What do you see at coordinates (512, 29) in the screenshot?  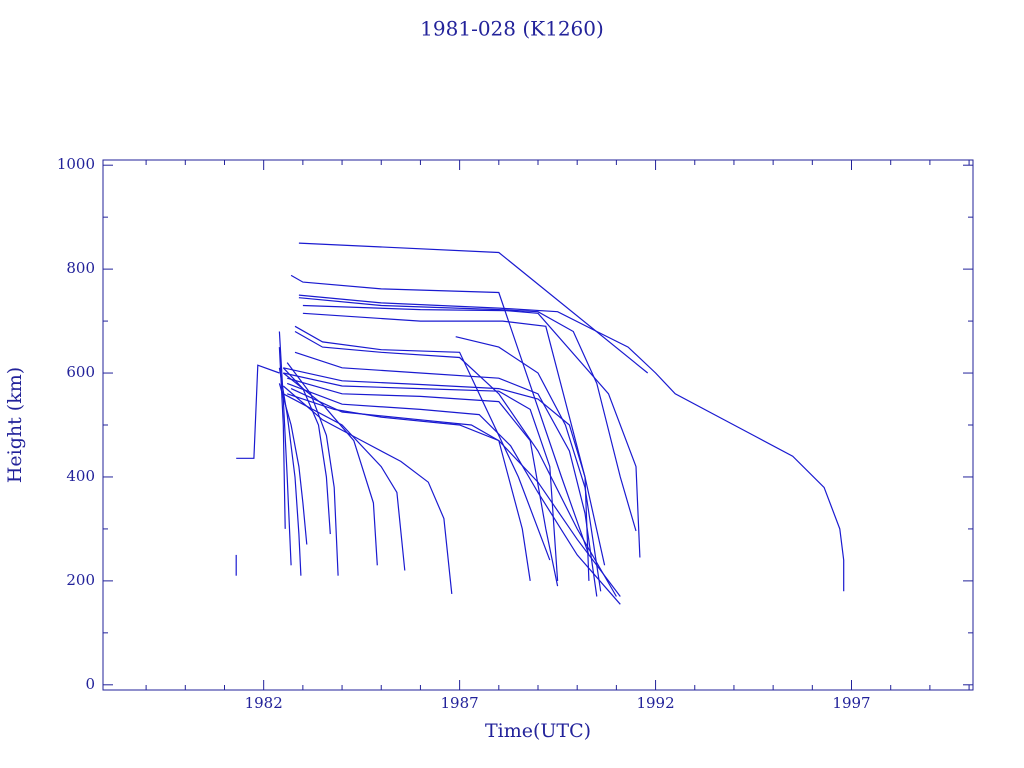 I see `chart-title: 1981-028 (K1260)` at bounding box center [512, 29].